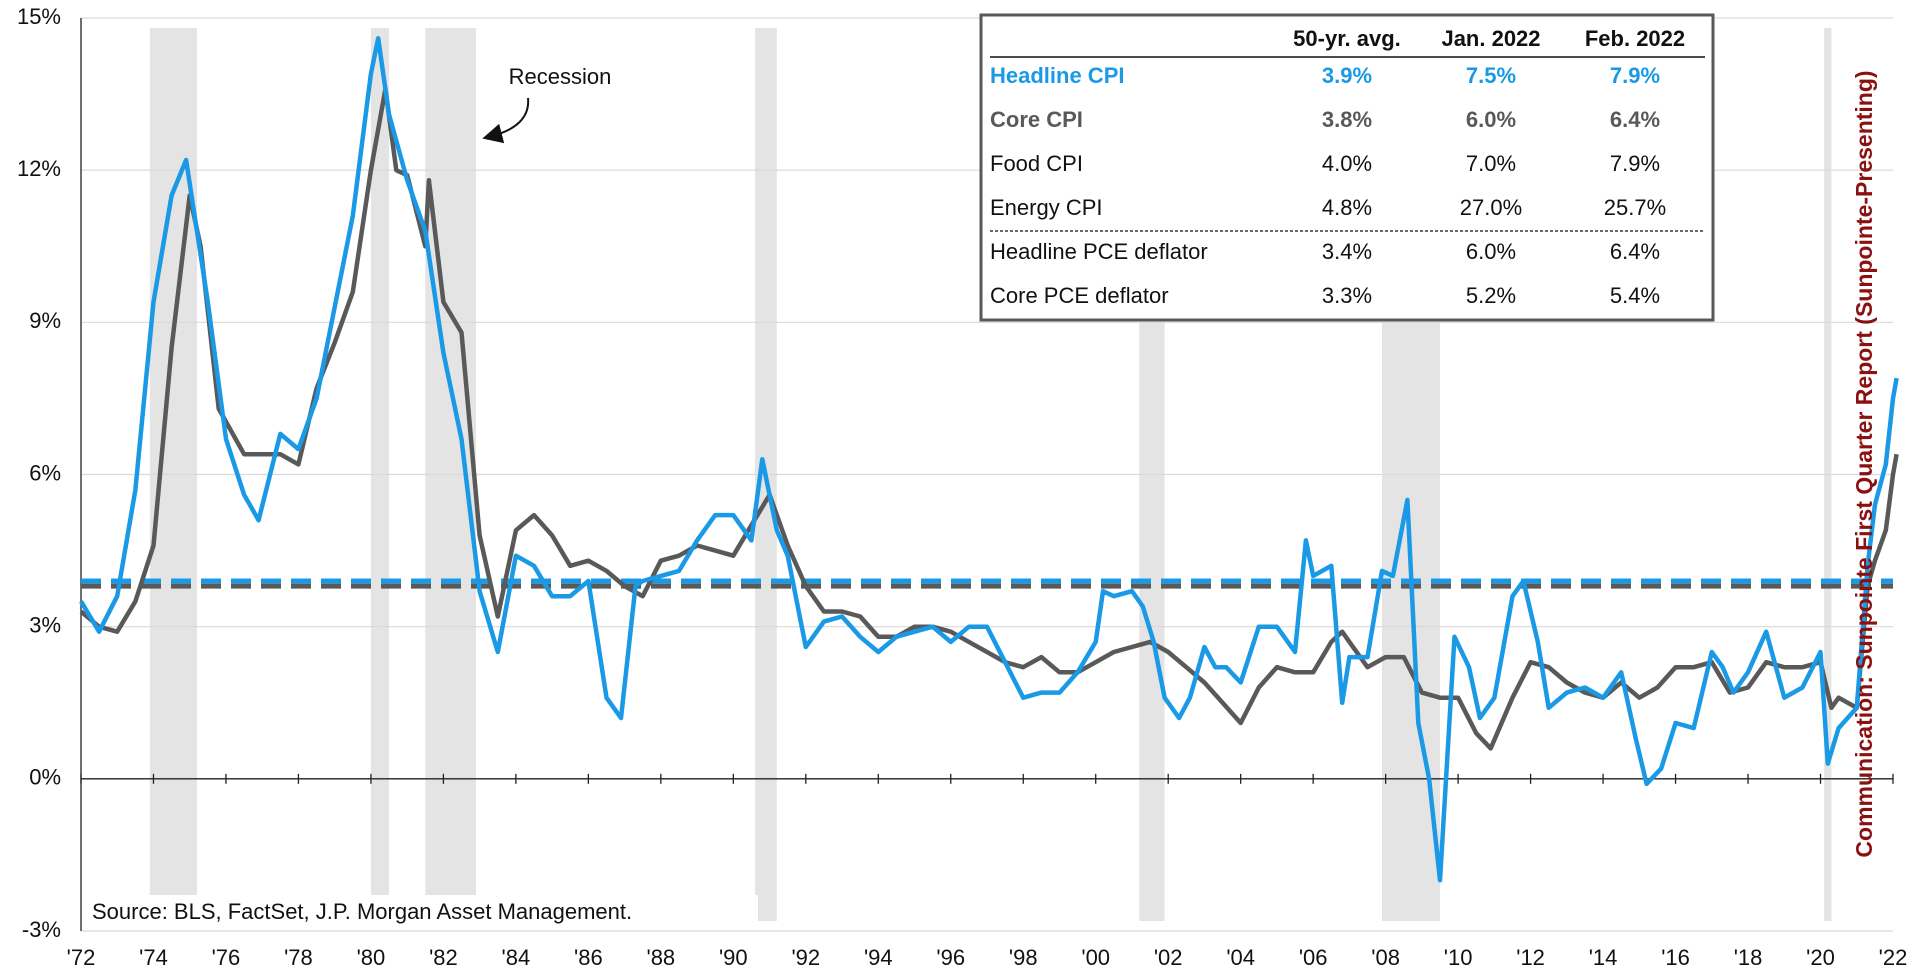 The height and width of the screenshot is (976, 1915). I want to click on table-cell: 4.8%, so click(1347, 207).